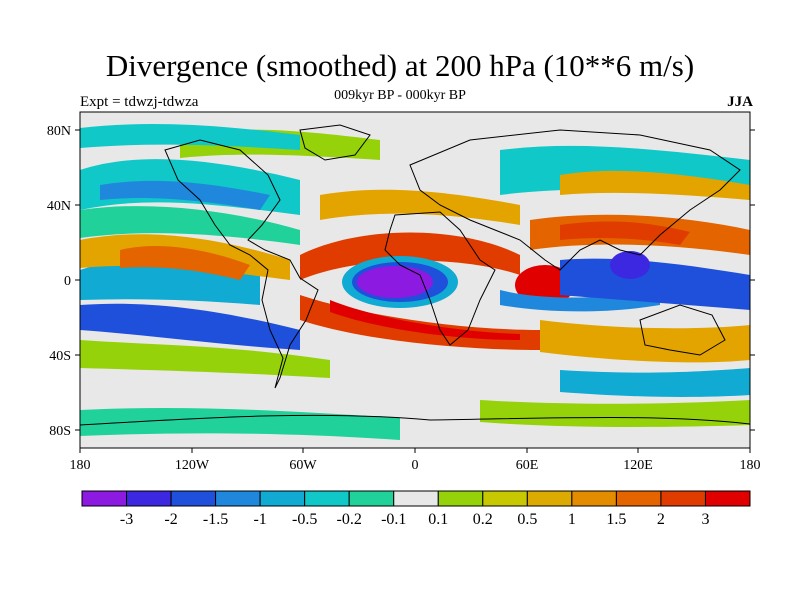  Describe the element at coordinates (60, 356) in the screenshot. I see `lat-tick-label: 40S` at that location.